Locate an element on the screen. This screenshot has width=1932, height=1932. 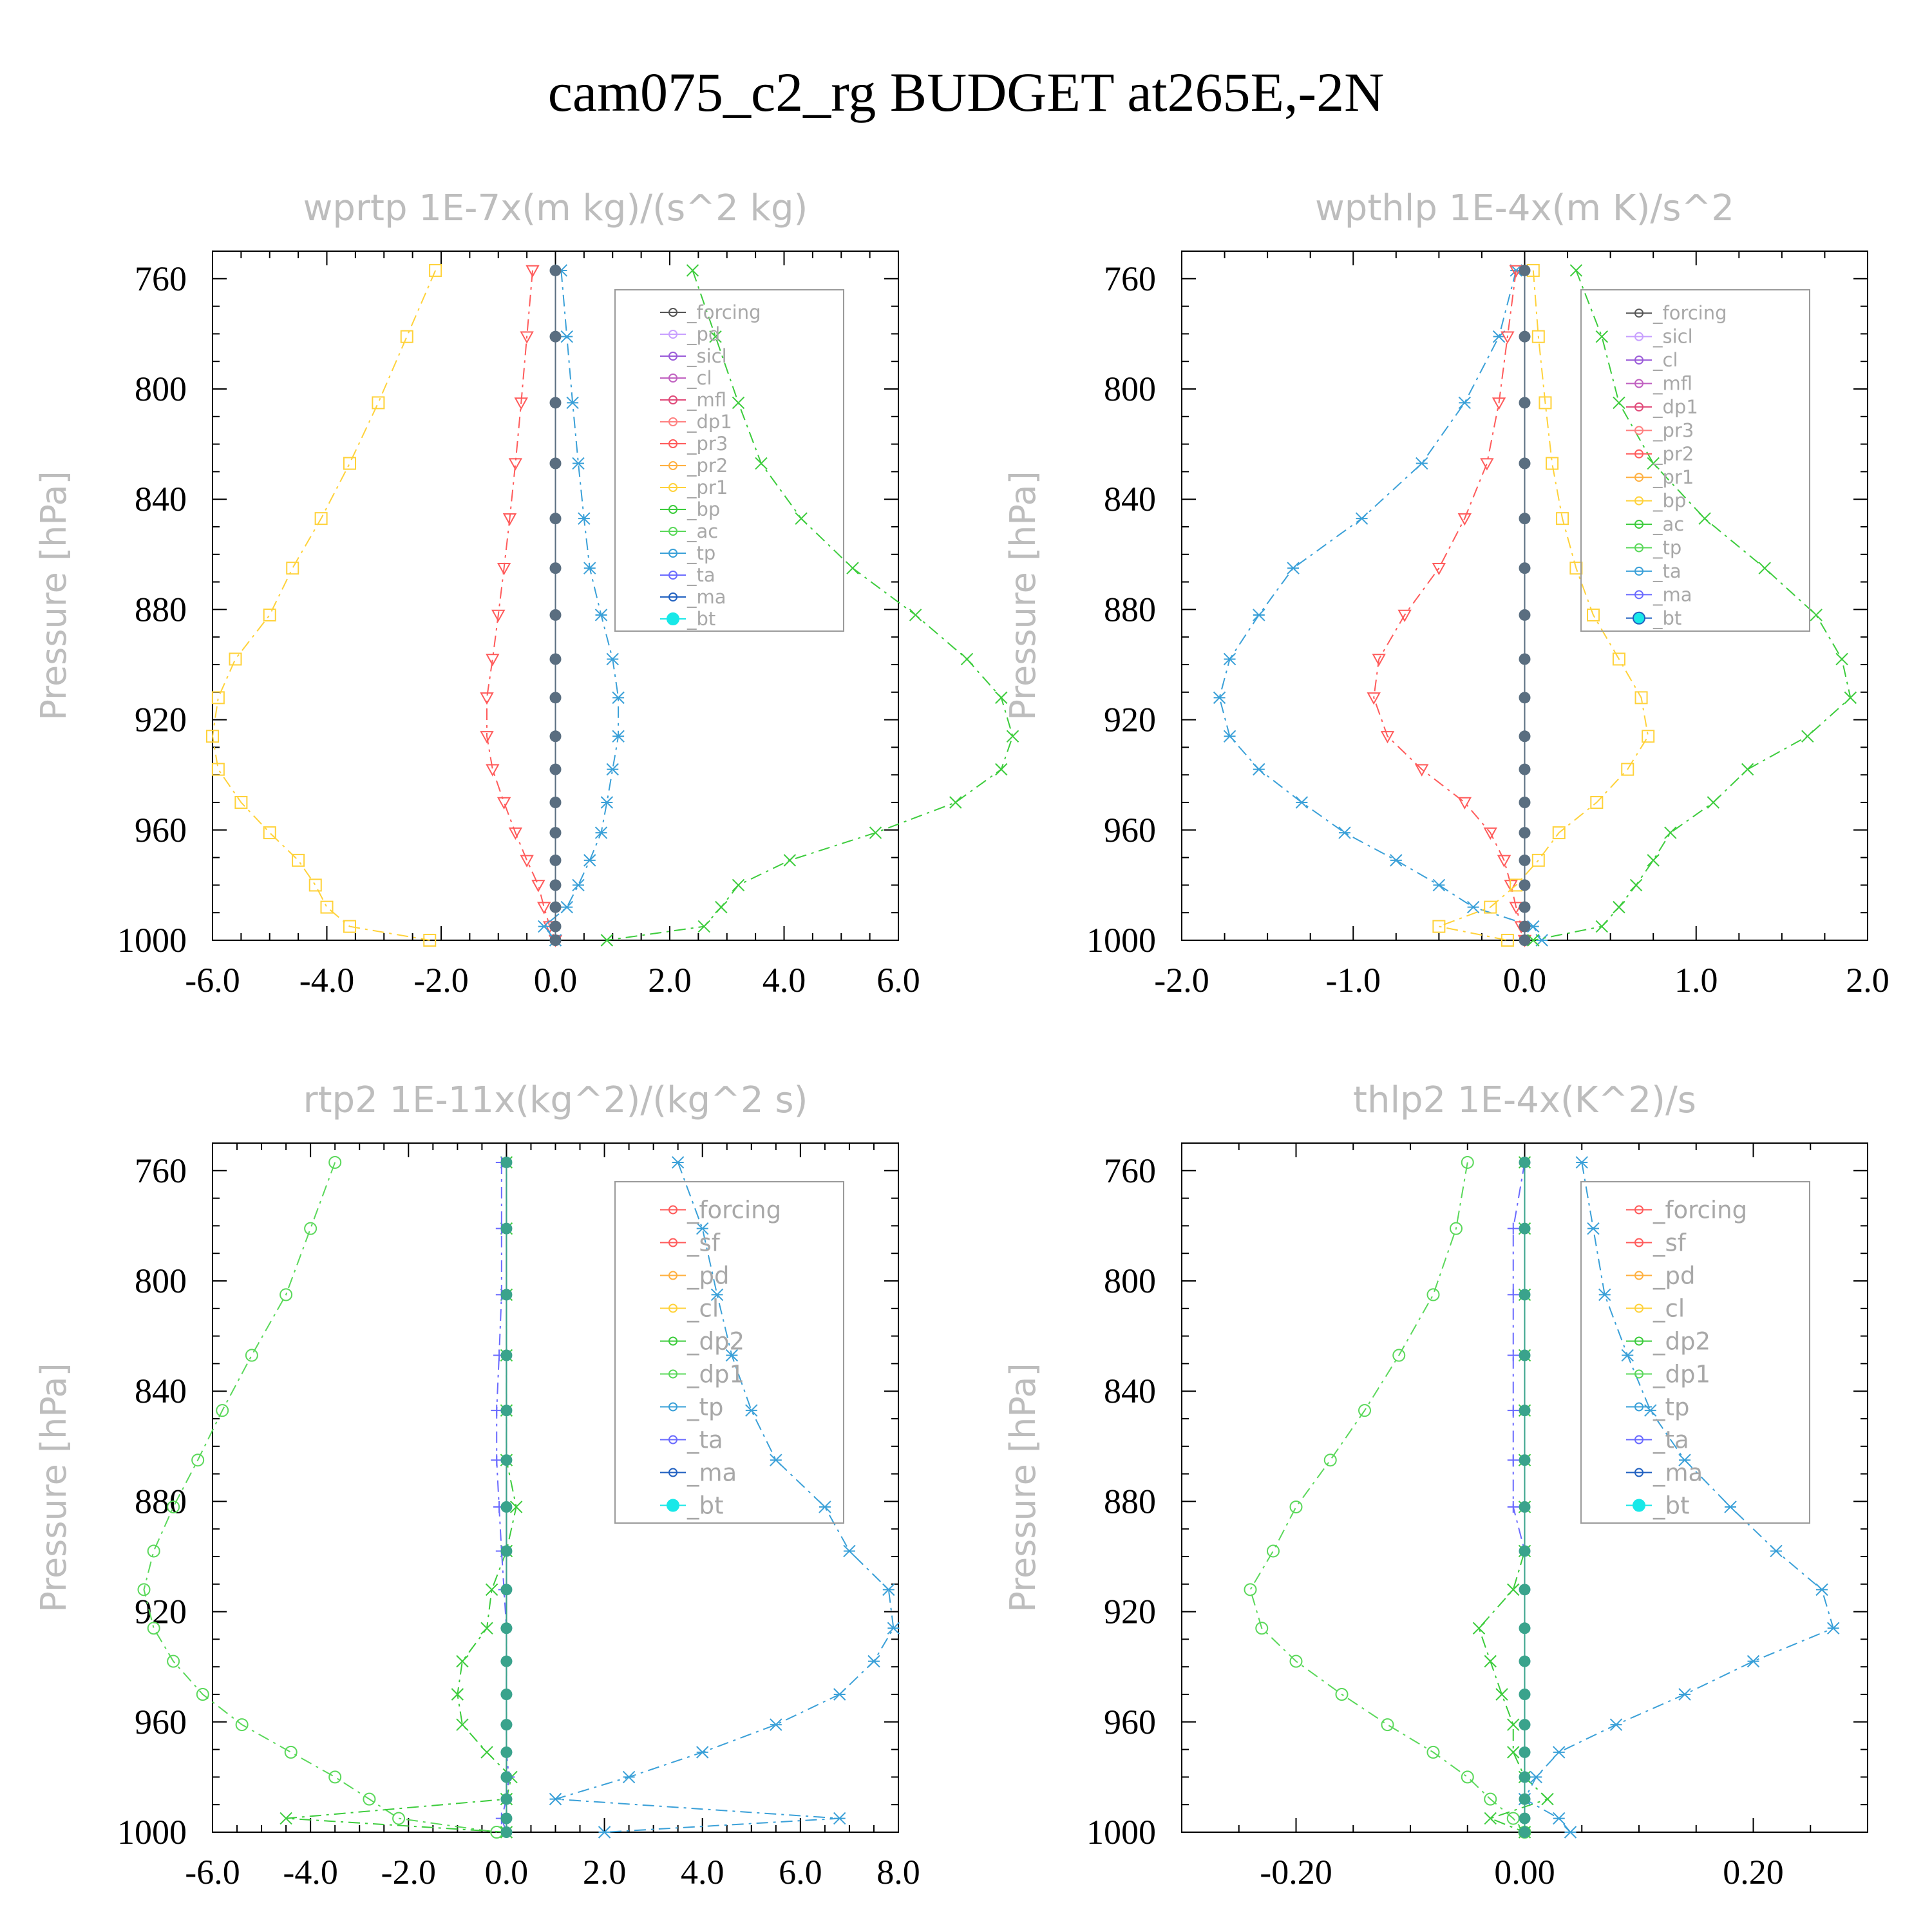
legend-label: _dp1 is located at coordinates (1682, 1374).